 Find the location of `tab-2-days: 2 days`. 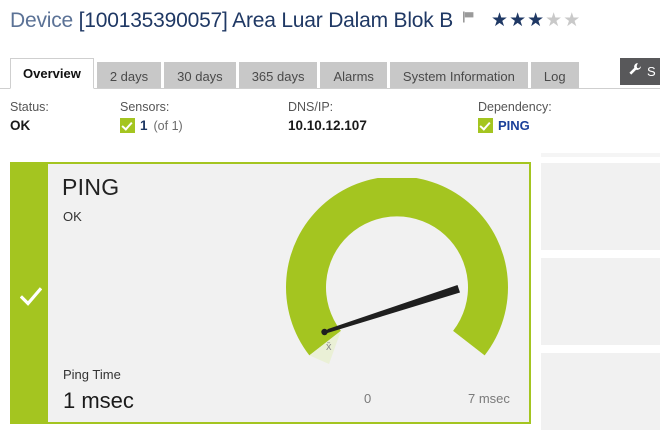

tab-2-days: 2 days is located at coordinates (129, 75).